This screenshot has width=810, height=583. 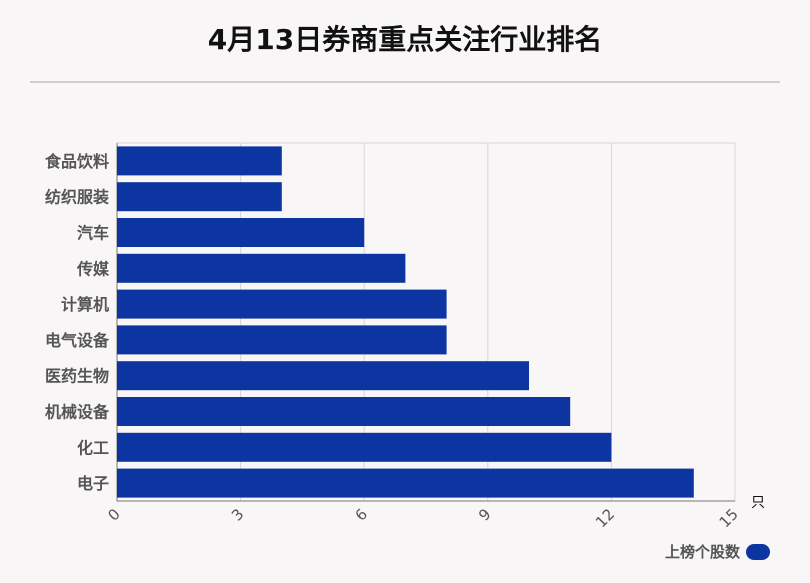 I want to click on category-label: 化工, so click(x=93, y=447).